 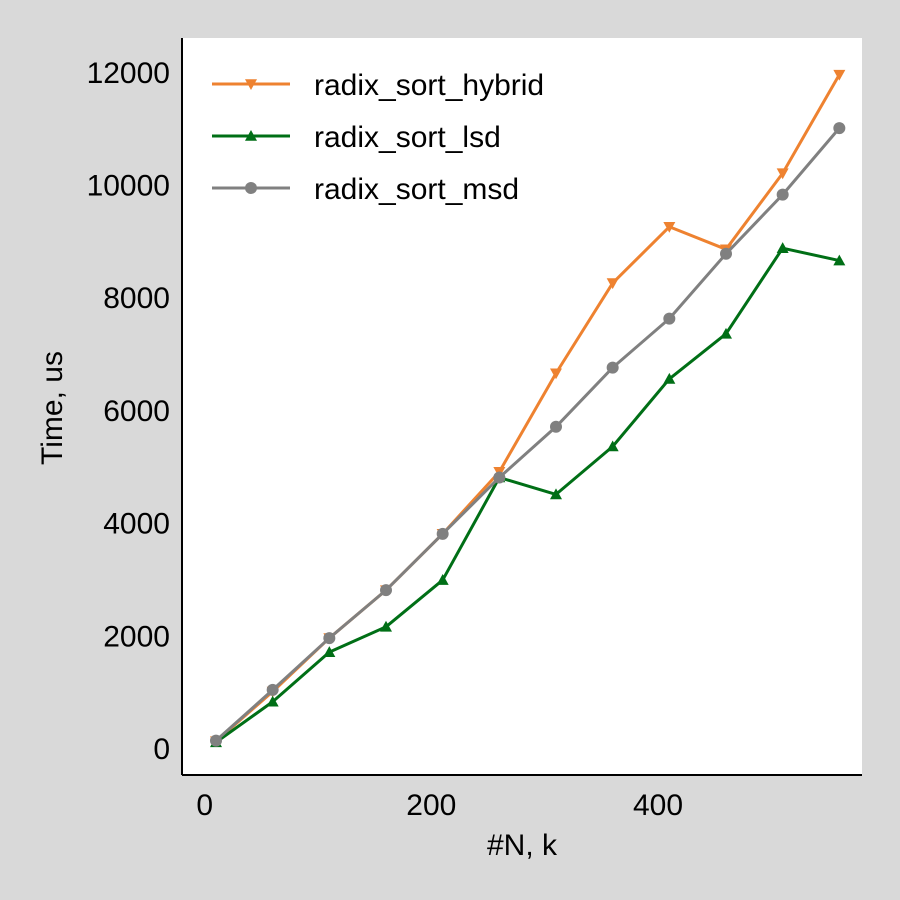 I want to click on x-axis-label: #N, k, so click(x=522, y=845).